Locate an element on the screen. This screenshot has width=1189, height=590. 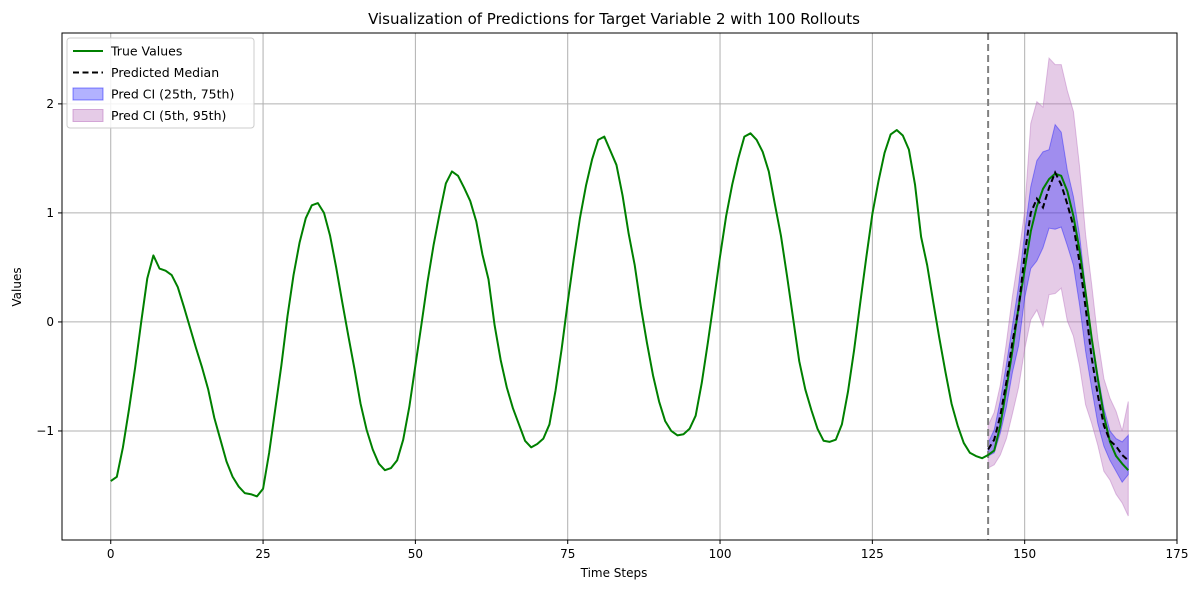
x-tick-label: 125 is located at coordinates (872, 554).